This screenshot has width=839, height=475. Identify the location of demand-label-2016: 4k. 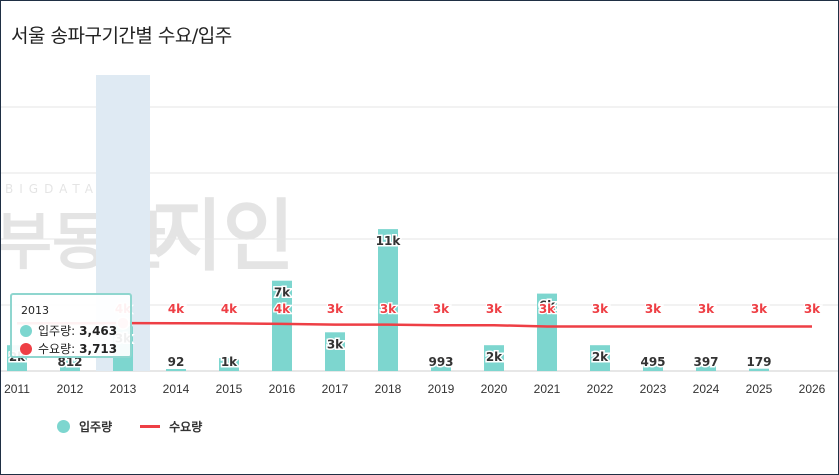
(282, 309).